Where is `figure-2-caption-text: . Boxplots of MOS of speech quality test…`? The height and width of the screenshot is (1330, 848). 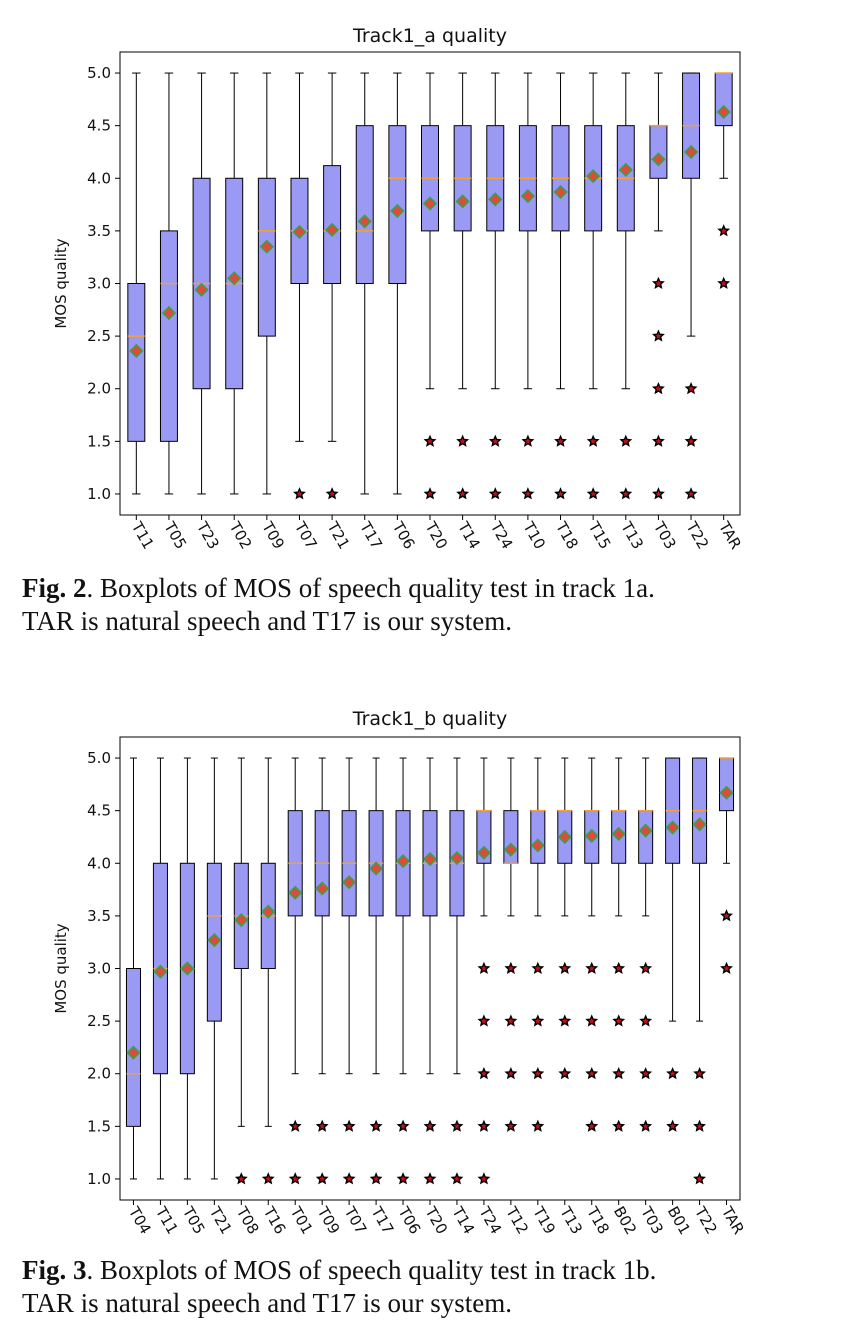 figure-2-caption-text: . Boxplots of MOS of speech quality test… is located at coordinates (370, 588).